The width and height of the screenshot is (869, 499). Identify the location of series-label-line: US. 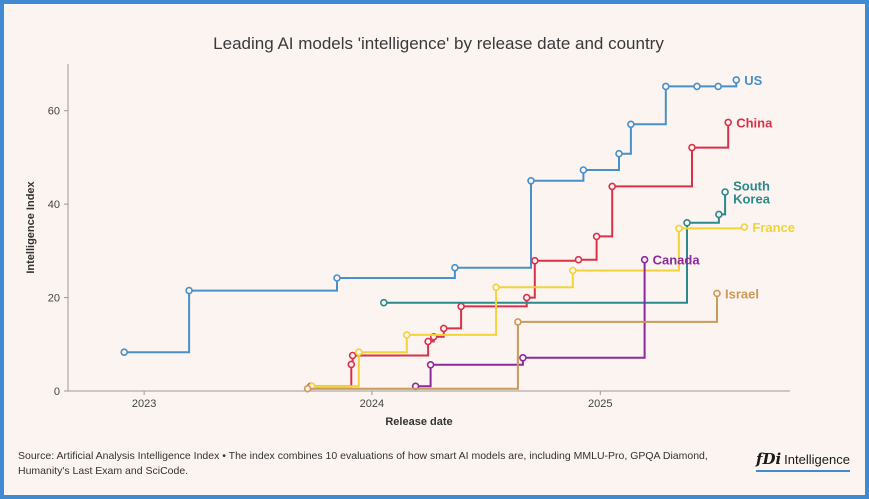
(753, 80).